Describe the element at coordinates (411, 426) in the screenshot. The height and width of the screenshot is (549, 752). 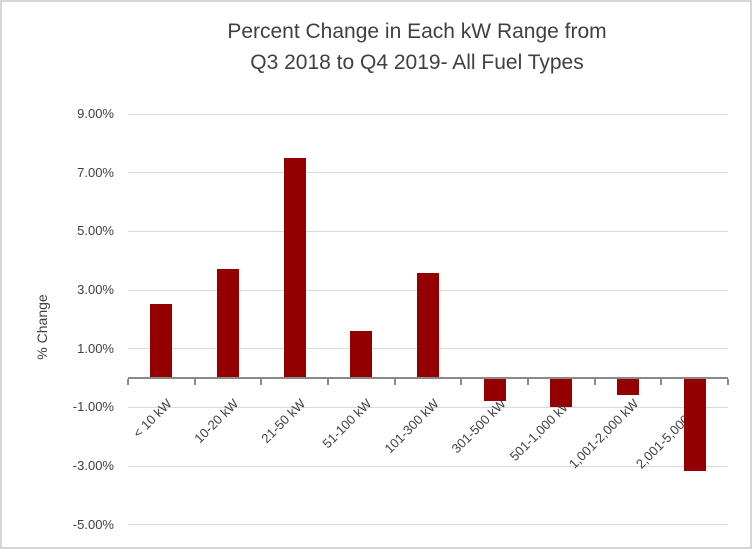
I see `x-category-label: 101-300 kW` at that location.